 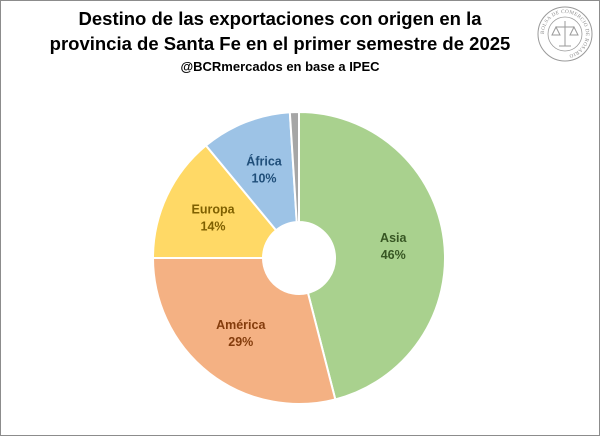 What do you see at coordinates (294, 167) in the screenshot?
I see `slice-otros` at bounding box center [294, 167].